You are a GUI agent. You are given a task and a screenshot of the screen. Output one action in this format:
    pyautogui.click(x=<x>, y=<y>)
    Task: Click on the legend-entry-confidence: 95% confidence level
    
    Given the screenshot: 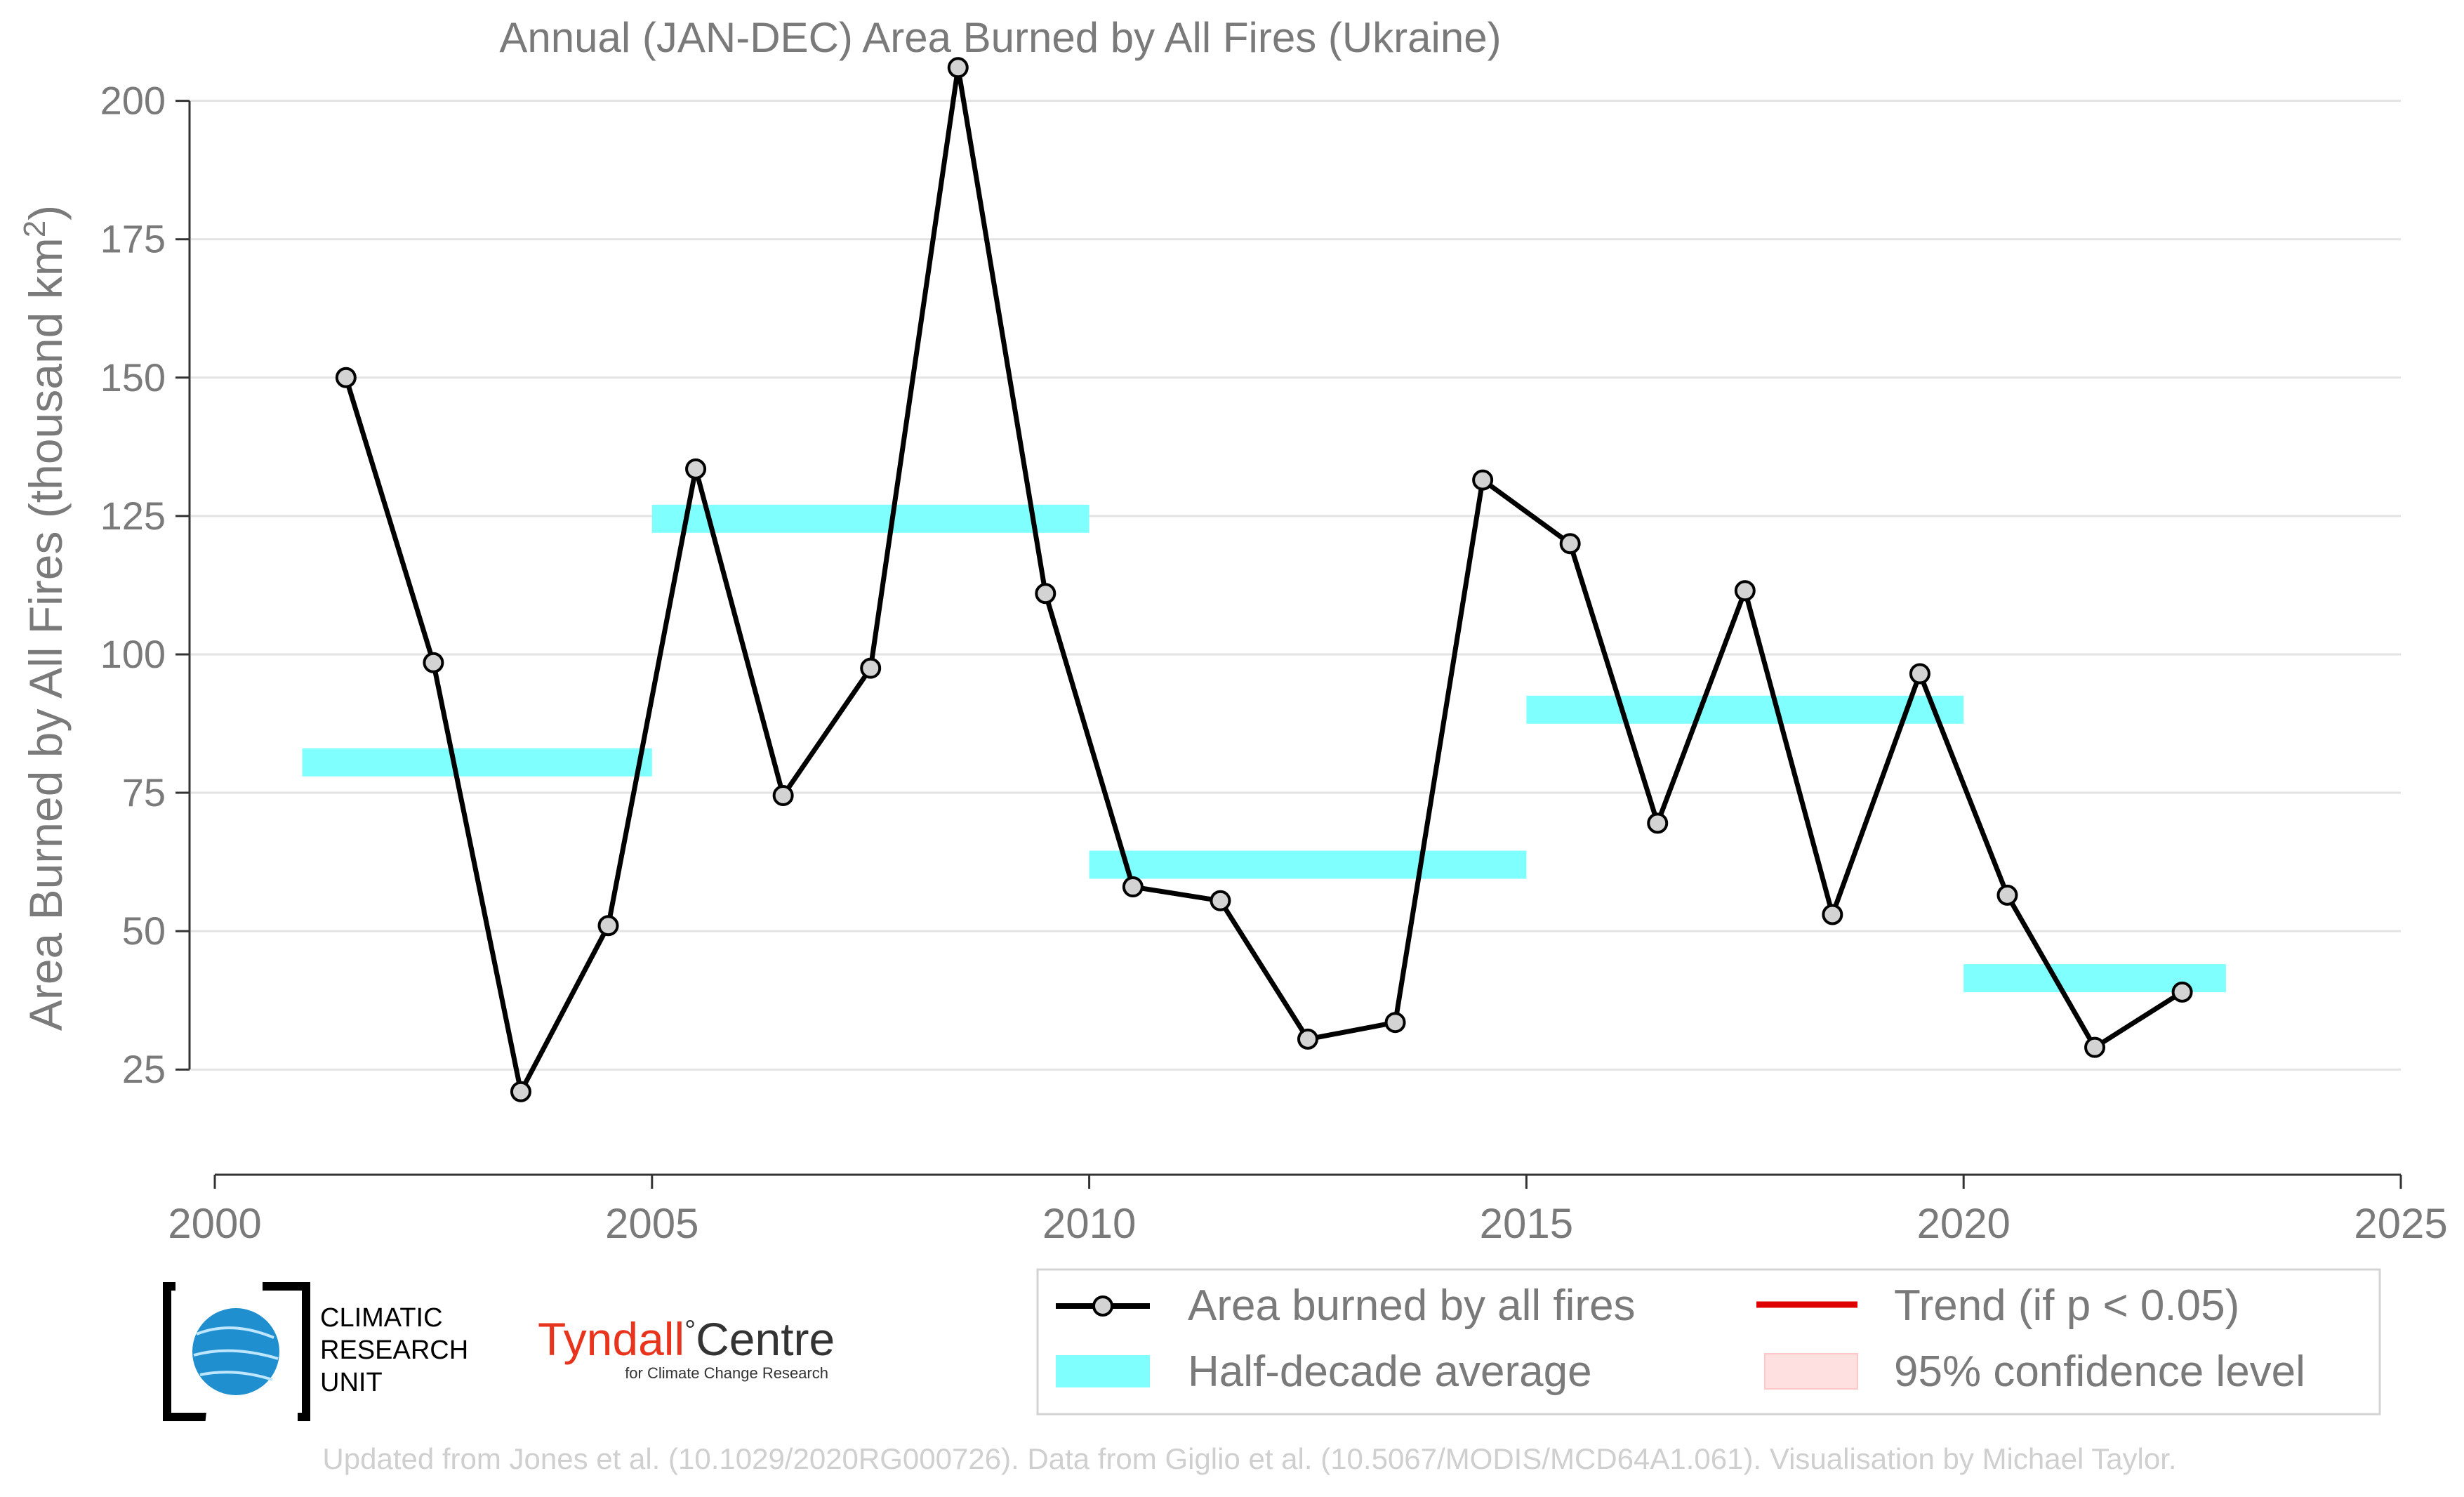 What is the action you would take?
    pyautogui.click(x=2035, y=1371)
    